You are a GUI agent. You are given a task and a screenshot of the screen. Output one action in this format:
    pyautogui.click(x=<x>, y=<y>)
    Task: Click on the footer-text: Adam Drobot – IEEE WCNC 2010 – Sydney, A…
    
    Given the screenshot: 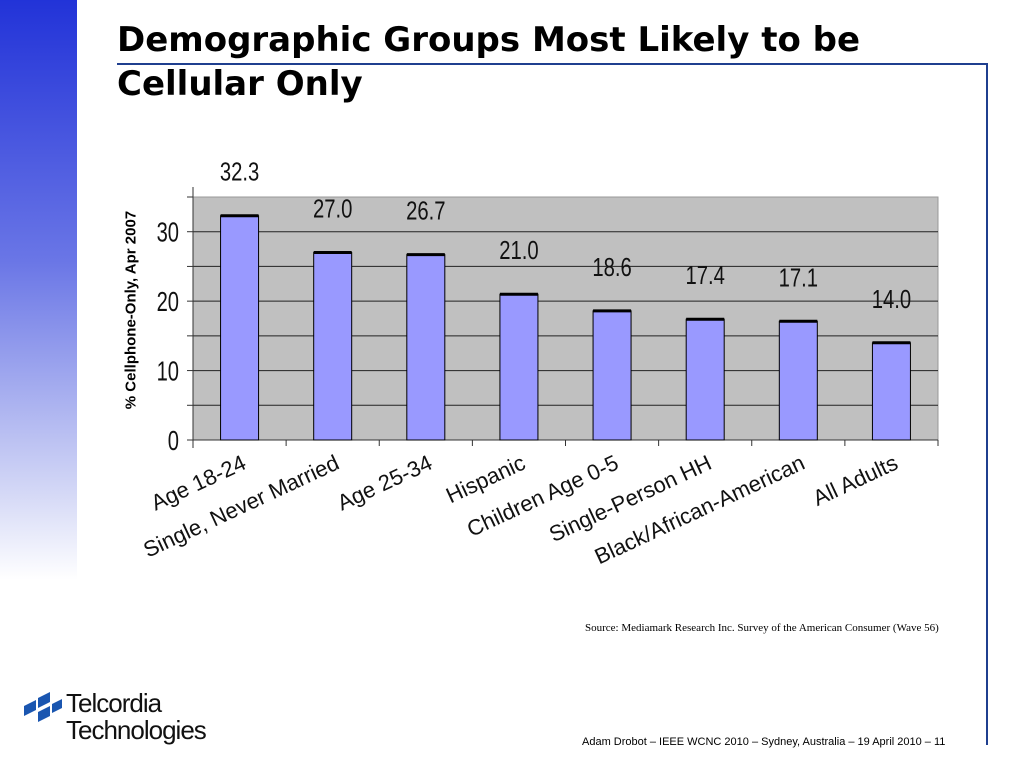 What is the action you would take?
    pyautogui.click(x=764, y=742)
    